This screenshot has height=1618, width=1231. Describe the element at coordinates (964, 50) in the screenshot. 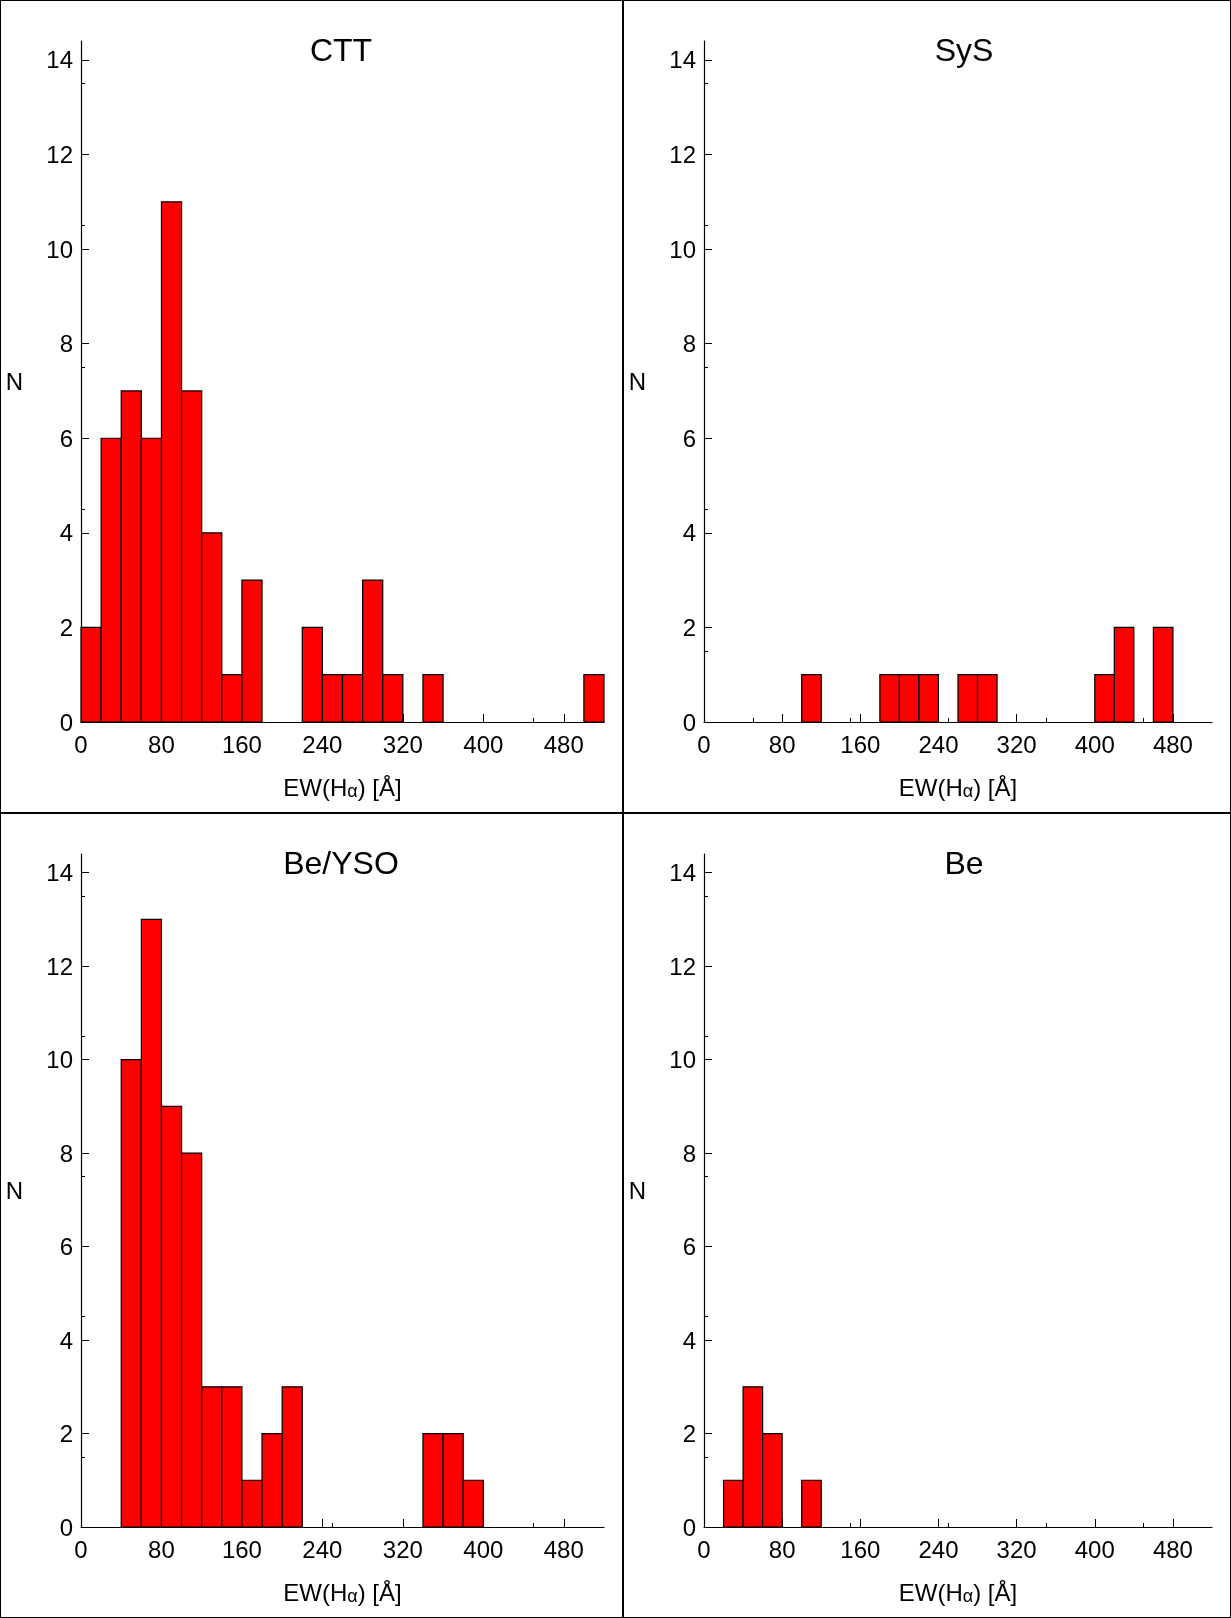

I see `chart-title: SyS` at that location.